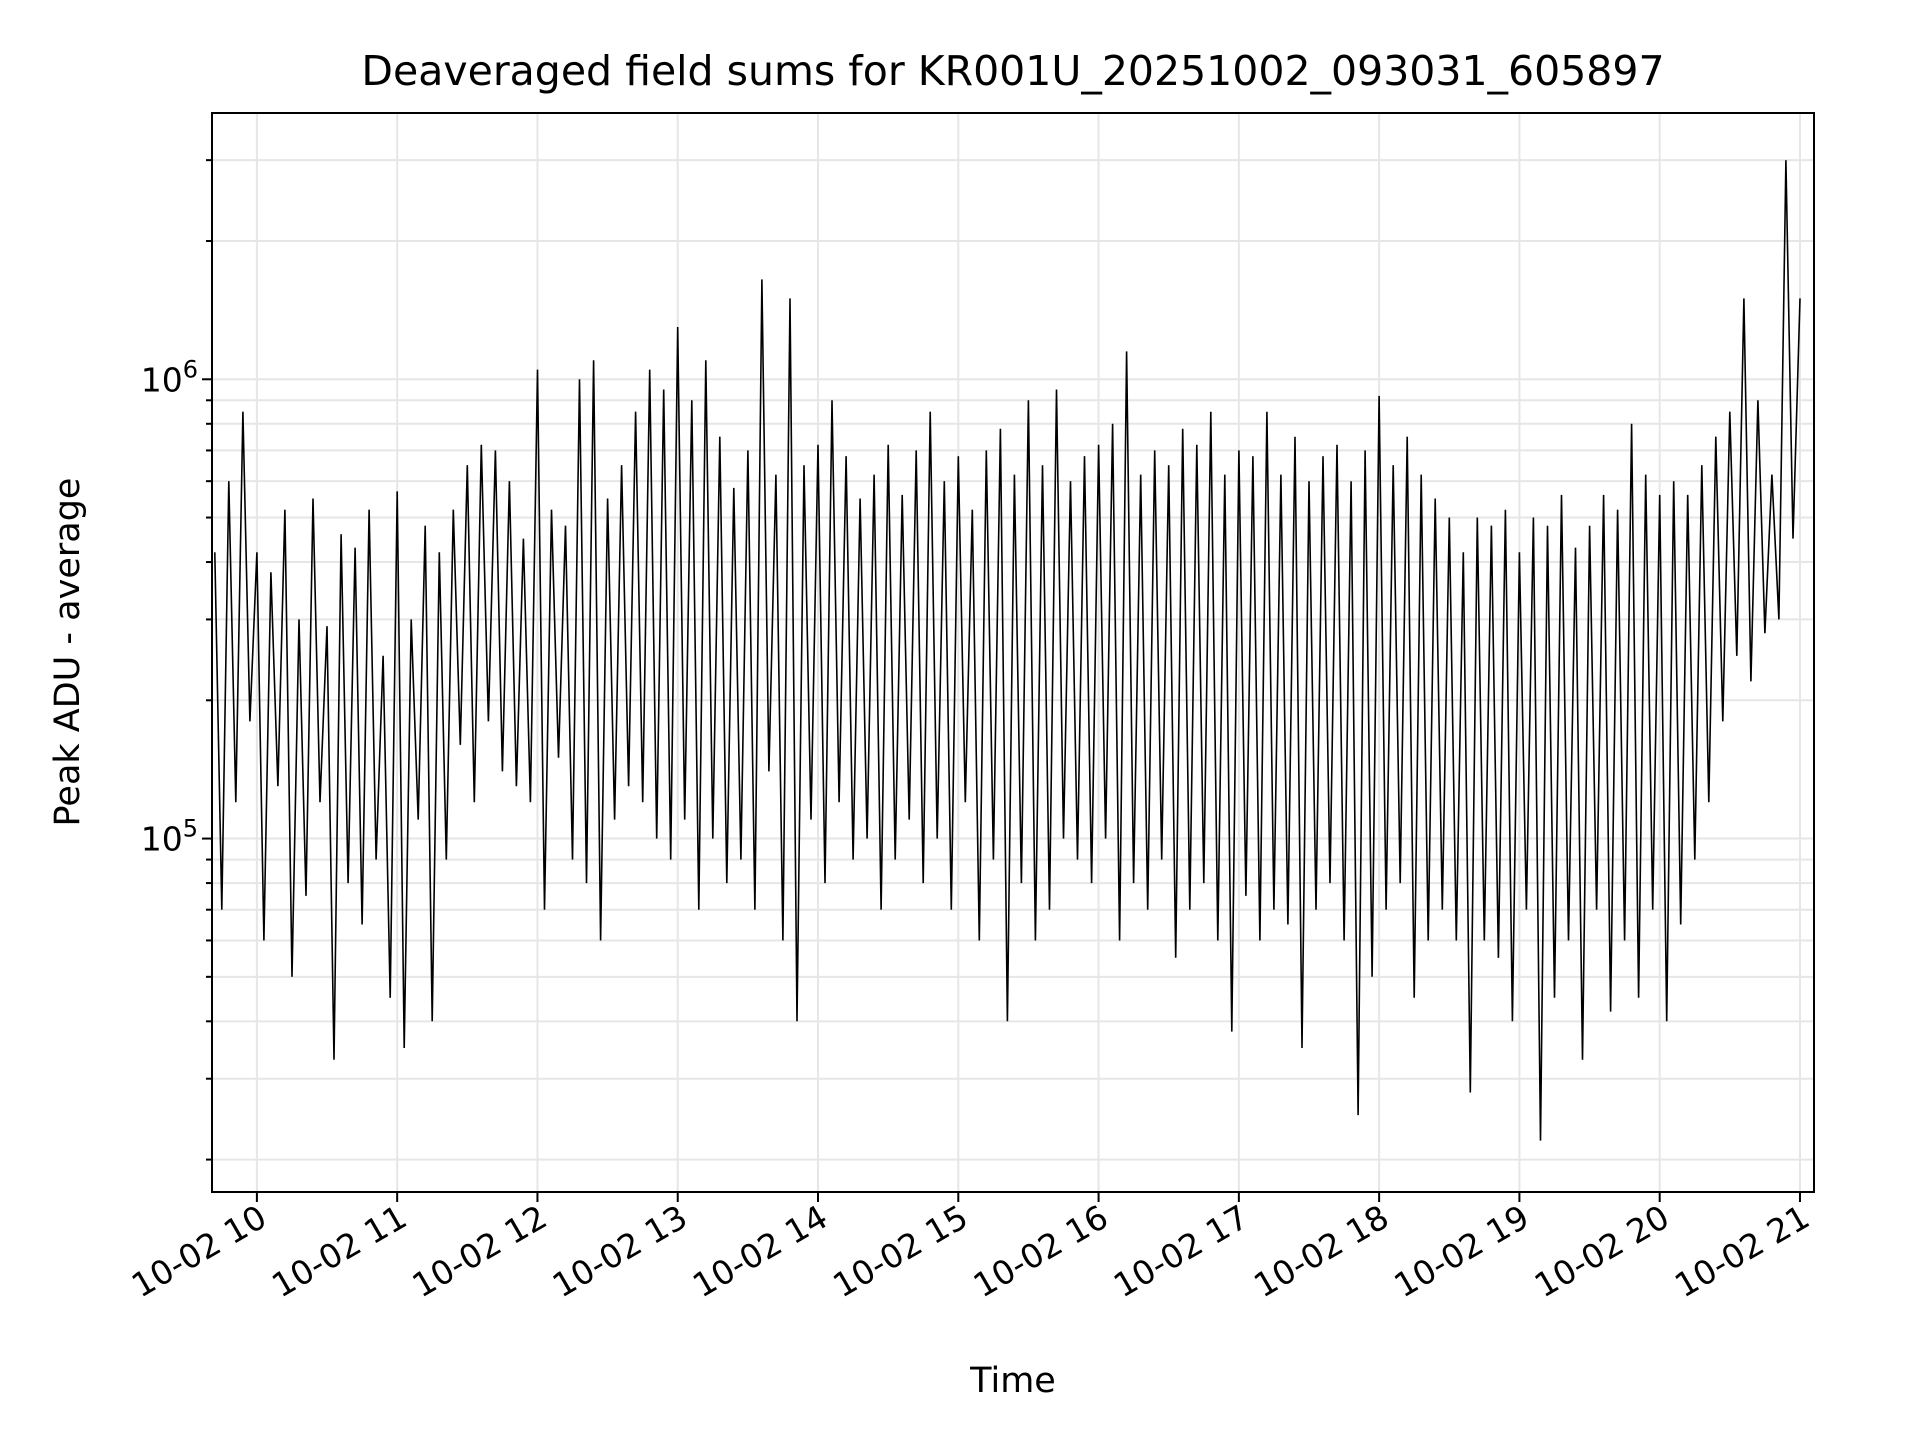 The width and height of the screenshot is (1920, 1444). What do you see at coordinates (169, 837) in the screenshot?
I see `y-tick-label: 10⁵` at bounding box center [169, 837].